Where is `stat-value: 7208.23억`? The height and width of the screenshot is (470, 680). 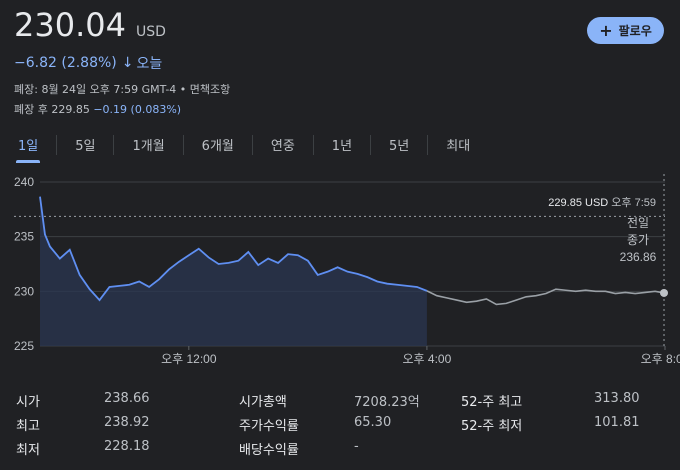 stat-value: 7208.23억 is located at coordinates (387, 402).